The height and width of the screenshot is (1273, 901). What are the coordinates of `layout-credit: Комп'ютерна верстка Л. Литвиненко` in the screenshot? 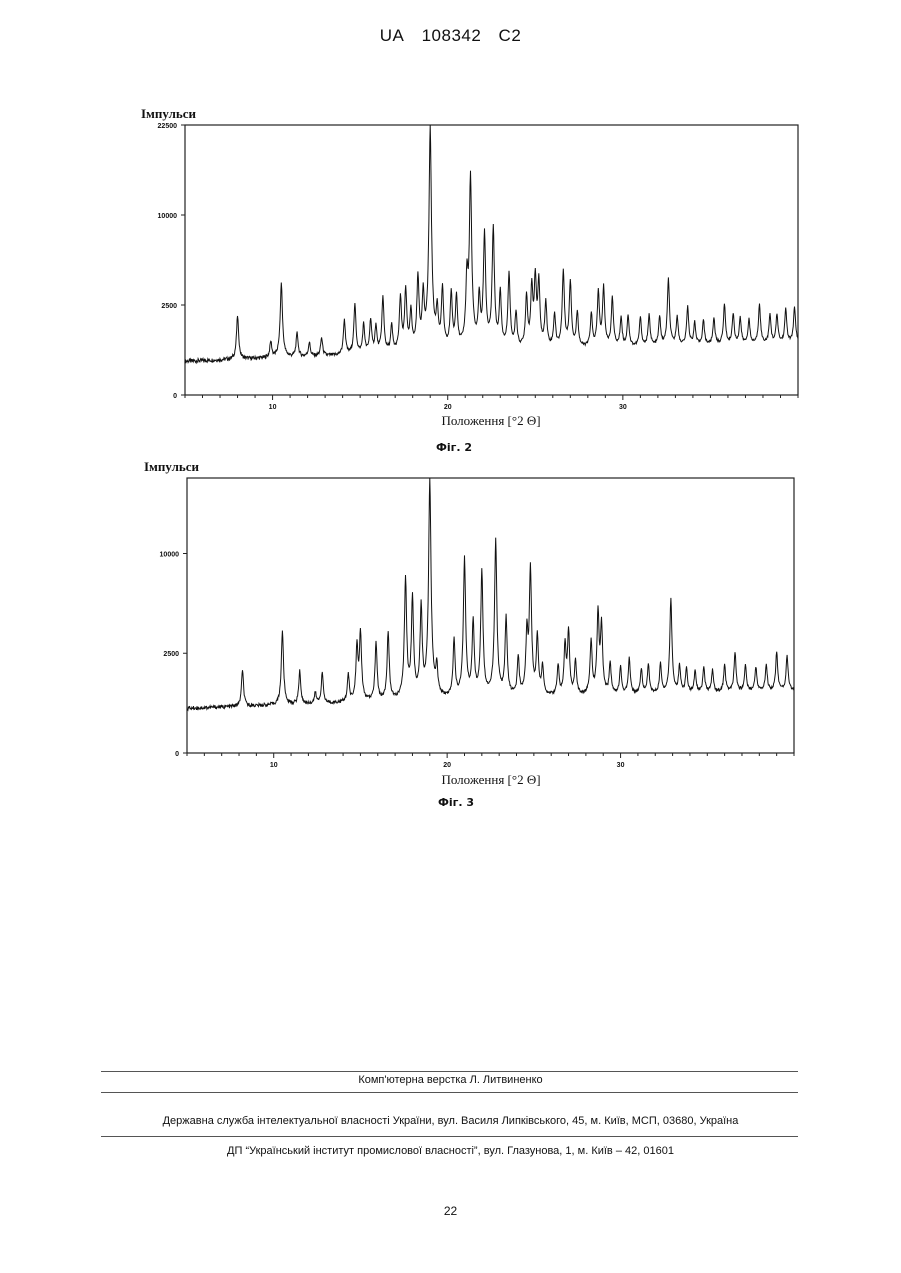 It's located at (450, 1080).